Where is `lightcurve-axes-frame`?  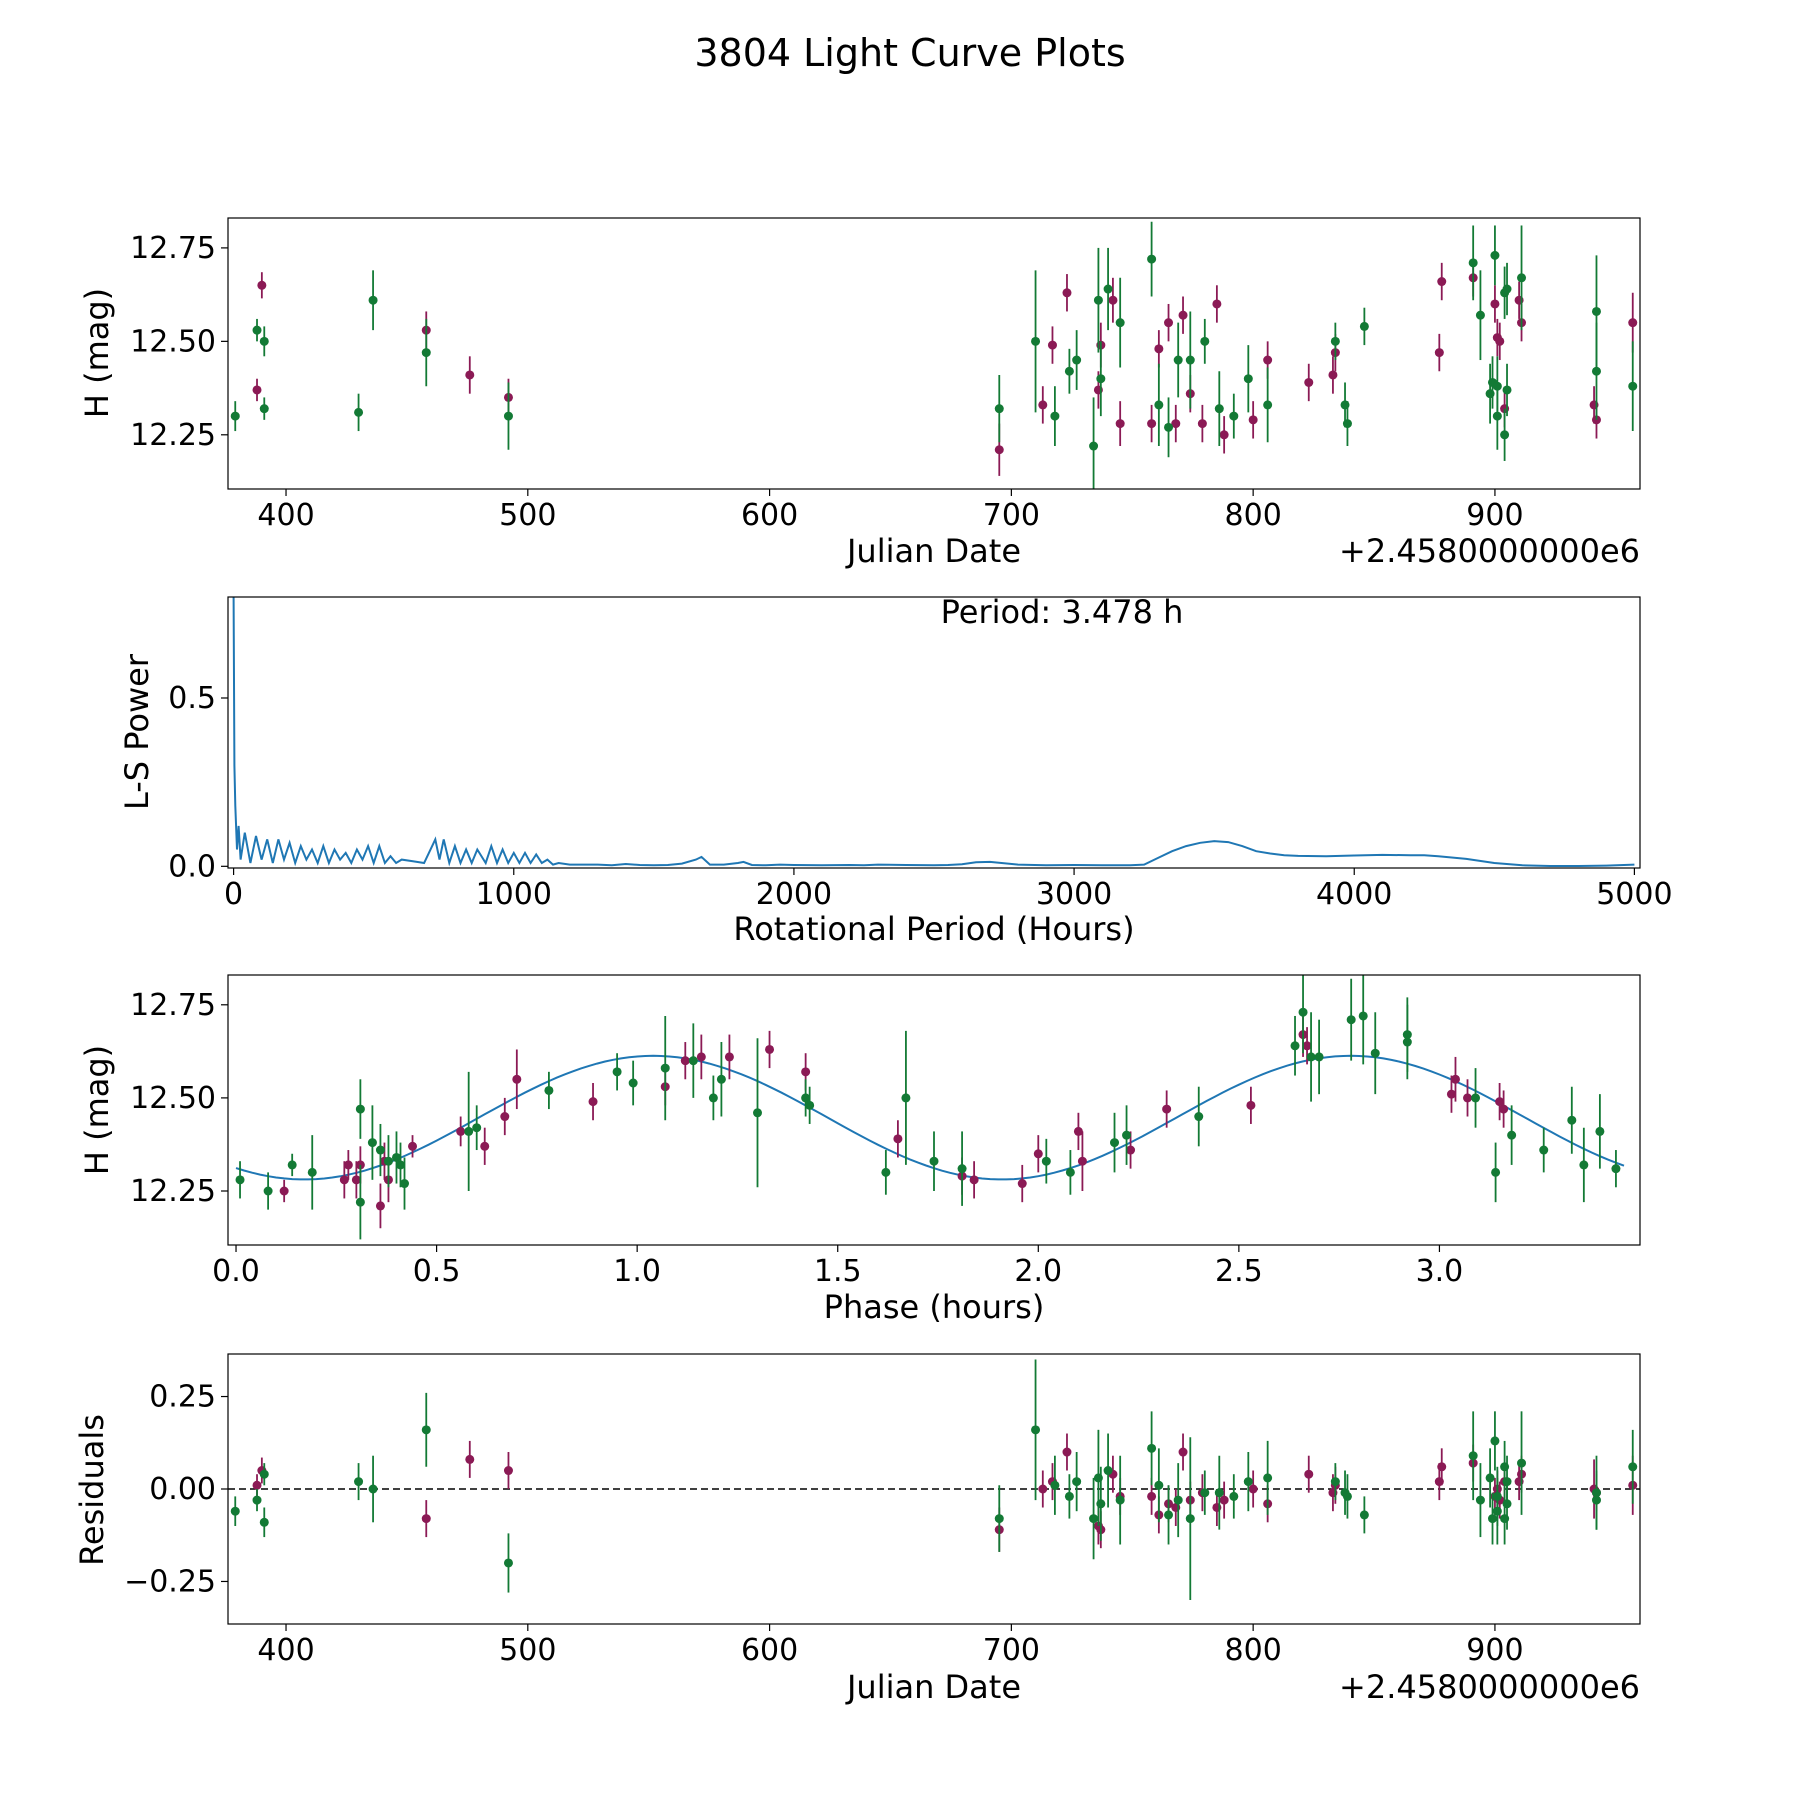
lightcurve-axes-frame is located at coordinates (934, 353).